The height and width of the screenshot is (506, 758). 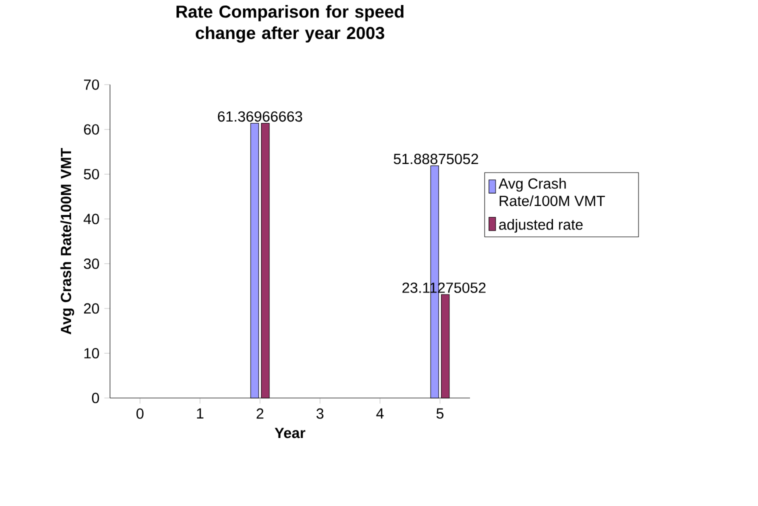 I want to click on y-tick-label: 60, so click(x=92, y=129).